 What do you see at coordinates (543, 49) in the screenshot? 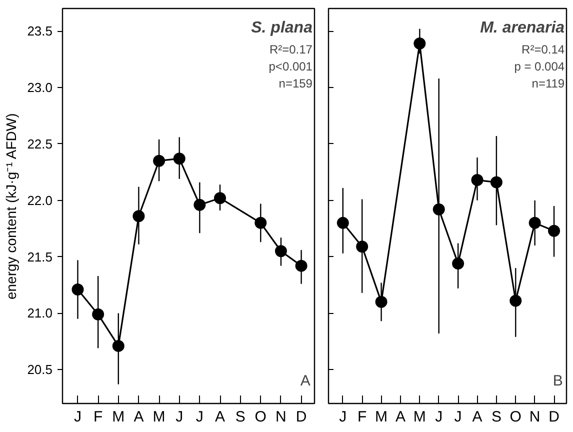
I see `annotation: R²=0.14` at bounding box center [543, 49].